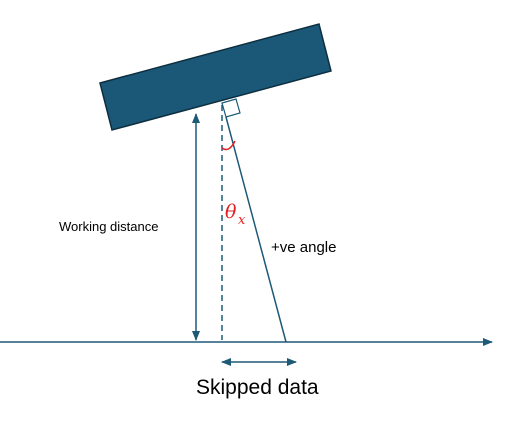 The width and height of the screenshot is (510, 427). I want to click on angle-arc, so click(228, 145).